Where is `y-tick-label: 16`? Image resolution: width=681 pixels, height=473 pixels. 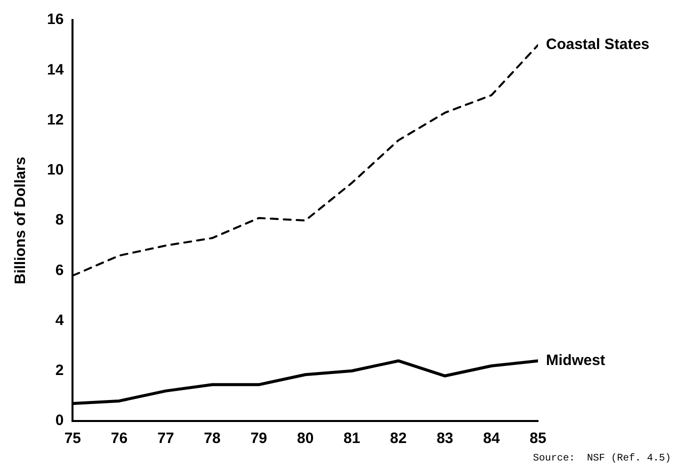 y-tick-label: 16 is located at coordinates (55, 19).